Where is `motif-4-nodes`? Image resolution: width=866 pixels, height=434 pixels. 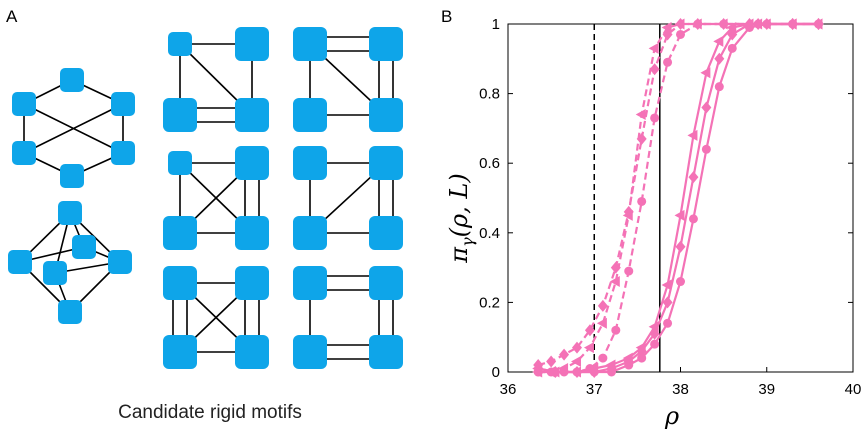
motif-4-nodes is located at coordinates (348, 79).